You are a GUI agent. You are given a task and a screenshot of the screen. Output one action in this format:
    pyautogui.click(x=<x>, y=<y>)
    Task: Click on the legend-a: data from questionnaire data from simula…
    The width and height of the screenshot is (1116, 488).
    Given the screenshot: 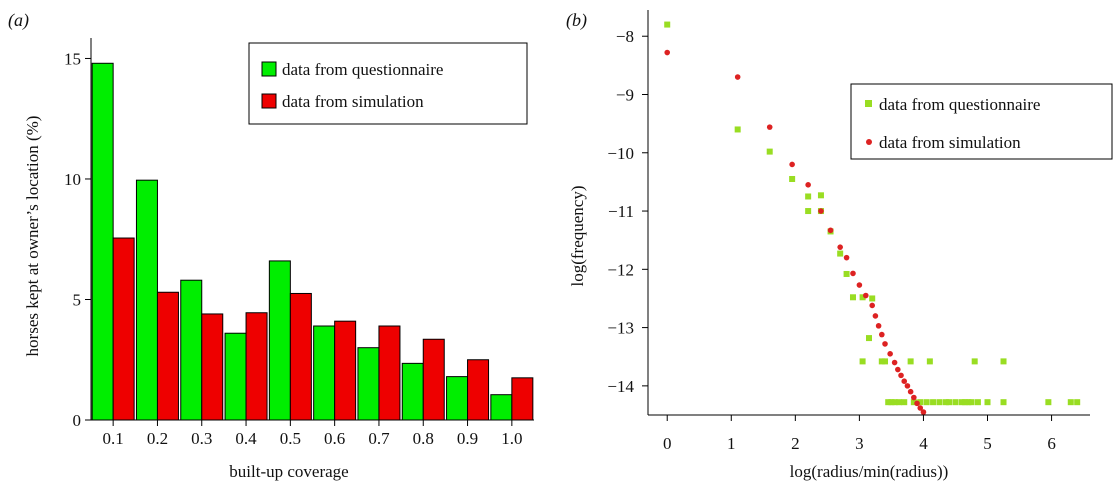 What is the action you would take?
    pyautogui.click(x=388, y=83)
    